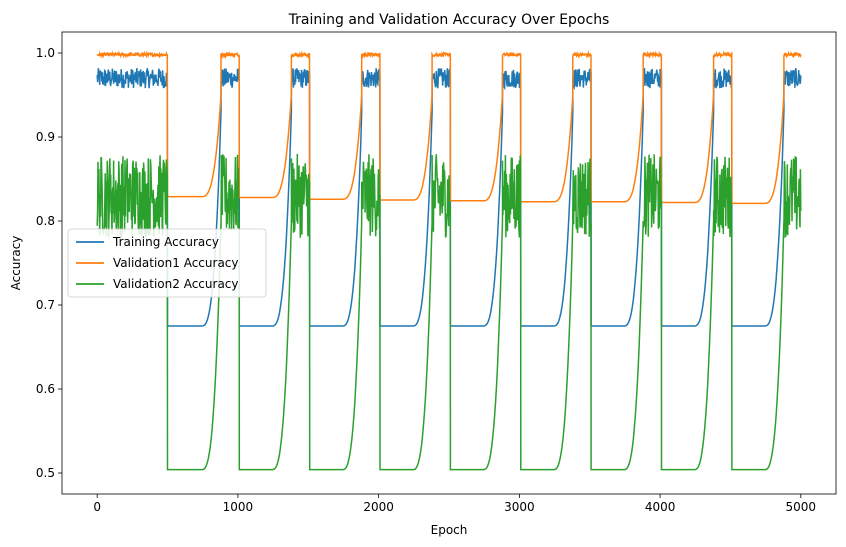 The height and width of the screenshot is (547, 846). I want to click on y-tick-label: 0.9, so click(45, 137).